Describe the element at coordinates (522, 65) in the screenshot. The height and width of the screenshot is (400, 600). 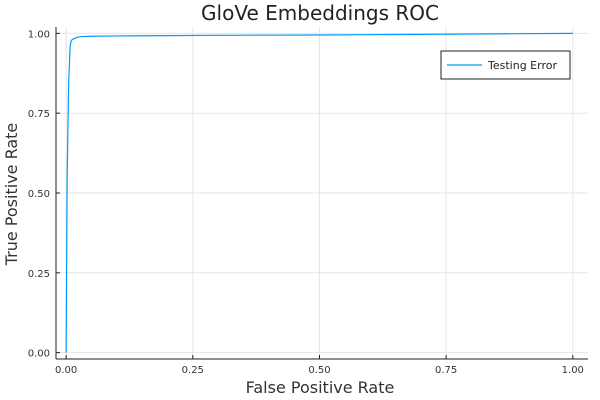
I see `legend-label: Testing Error` at that location.